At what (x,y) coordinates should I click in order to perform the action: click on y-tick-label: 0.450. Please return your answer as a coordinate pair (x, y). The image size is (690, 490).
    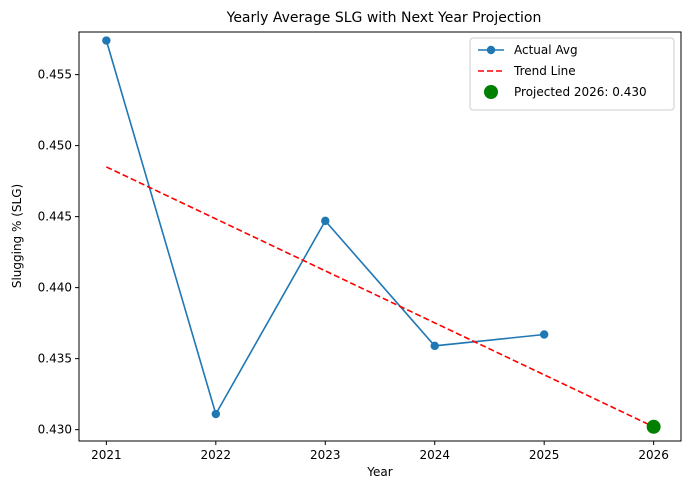
    Looking at the image, I should click on (55, 146).